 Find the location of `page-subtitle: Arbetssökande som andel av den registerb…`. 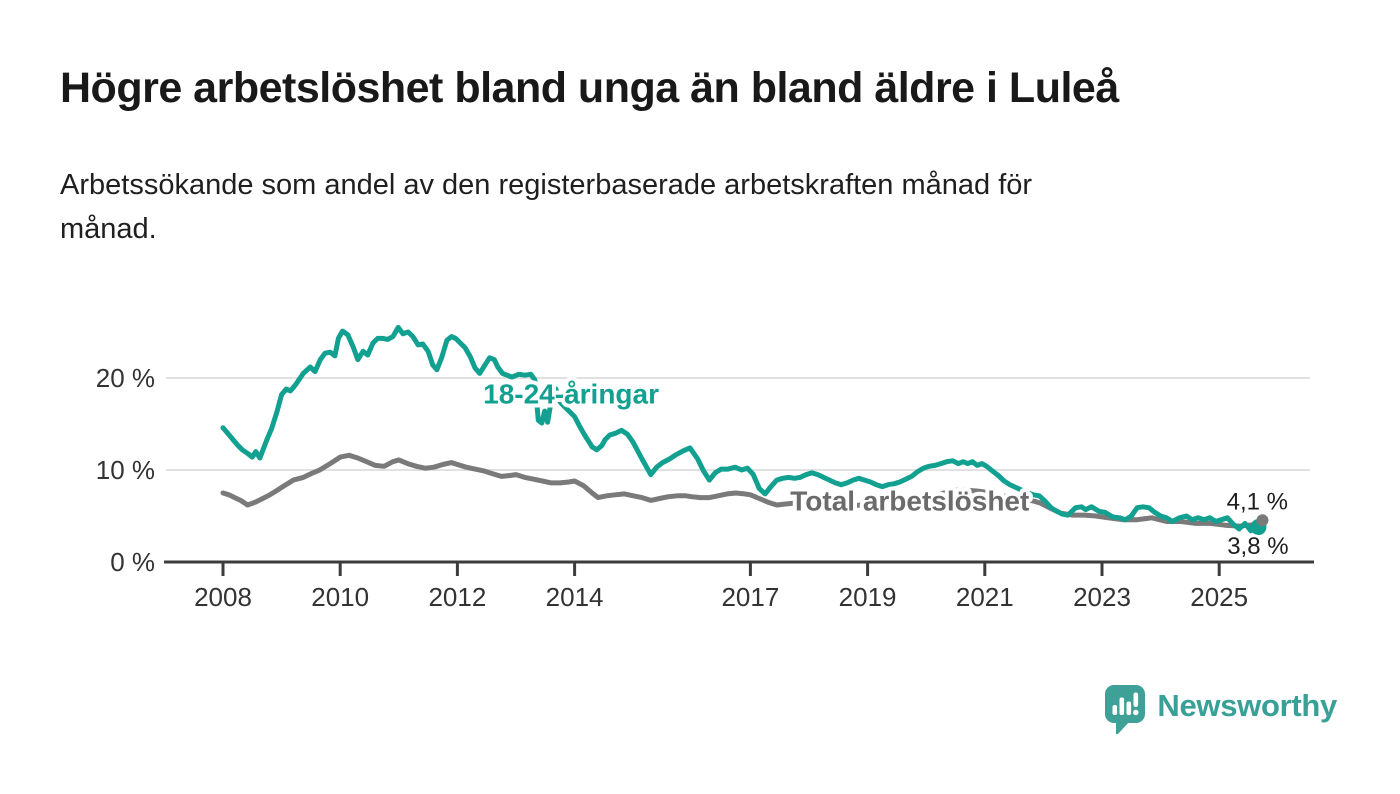

page-subtitle: Arbetssökande som andel av den registerb… is located at coordinates (546, 207).